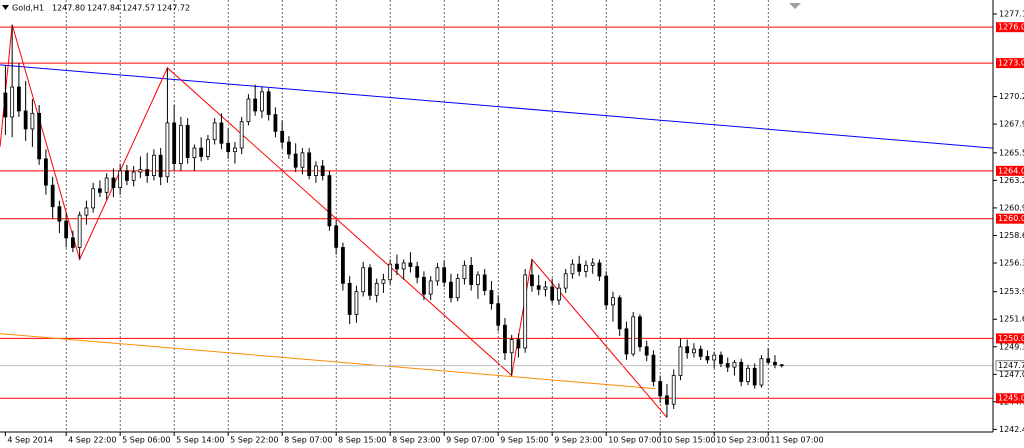 The image size is (1024, 448). Describe the element at coordinates (103, 8) in the screenshot. I see `quote-high: 1247.84` at that location.